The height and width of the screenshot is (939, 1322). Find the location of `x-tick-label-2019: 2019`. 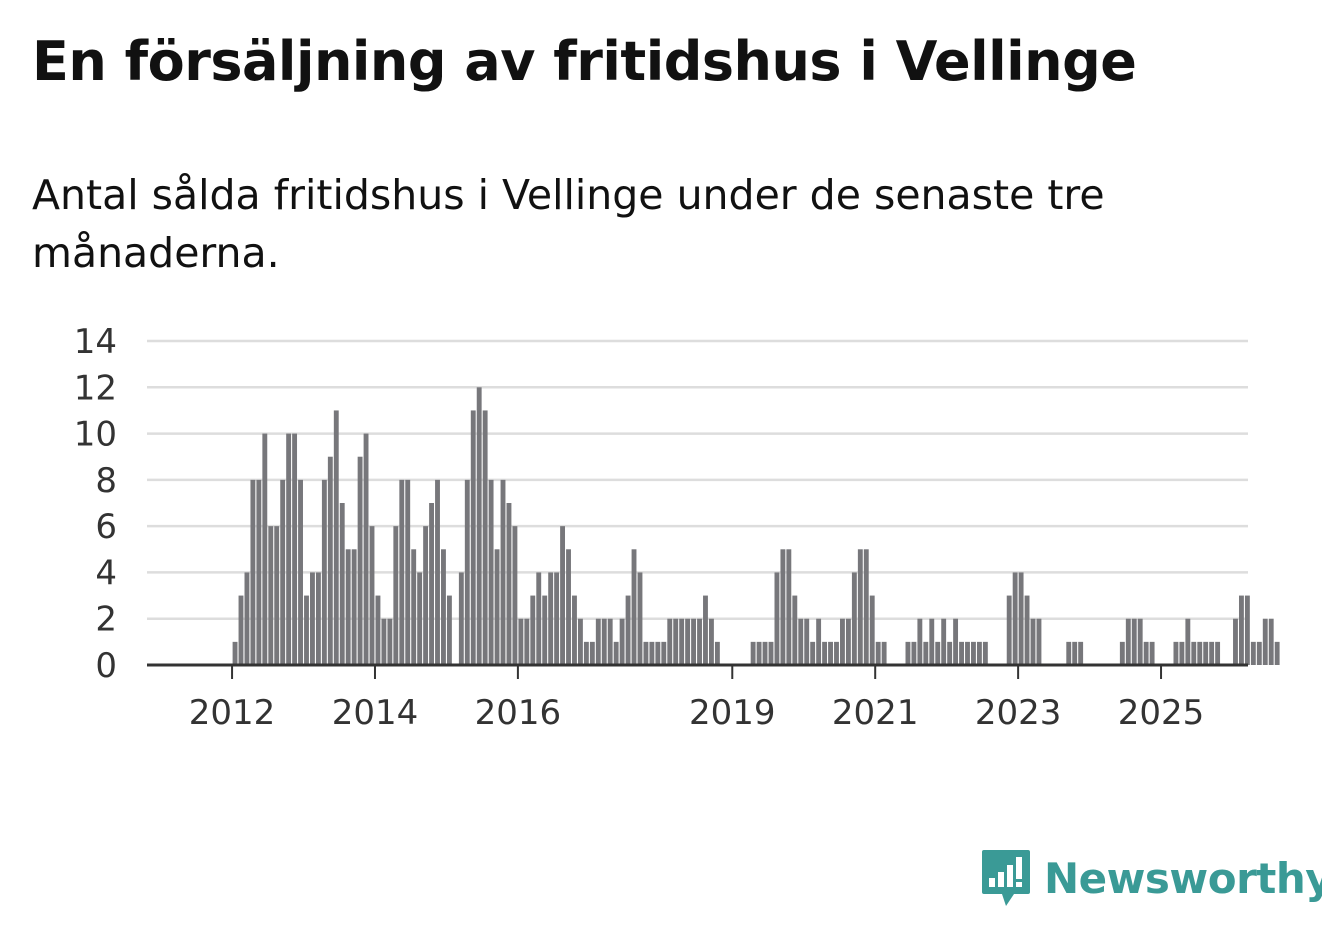

x-tick-label-2019: 2019 is located at coordinates (732, 713).